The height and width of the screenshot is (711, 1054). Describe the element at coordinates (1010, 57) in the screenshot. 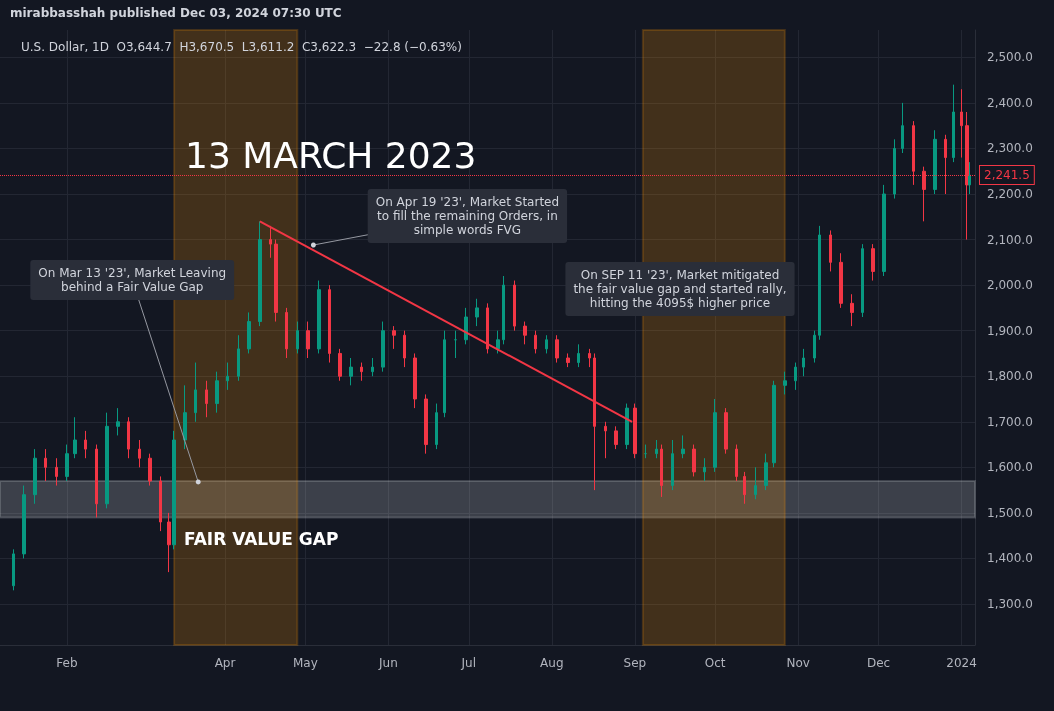

I see `y-tick-label: 2,500.0` at that location.